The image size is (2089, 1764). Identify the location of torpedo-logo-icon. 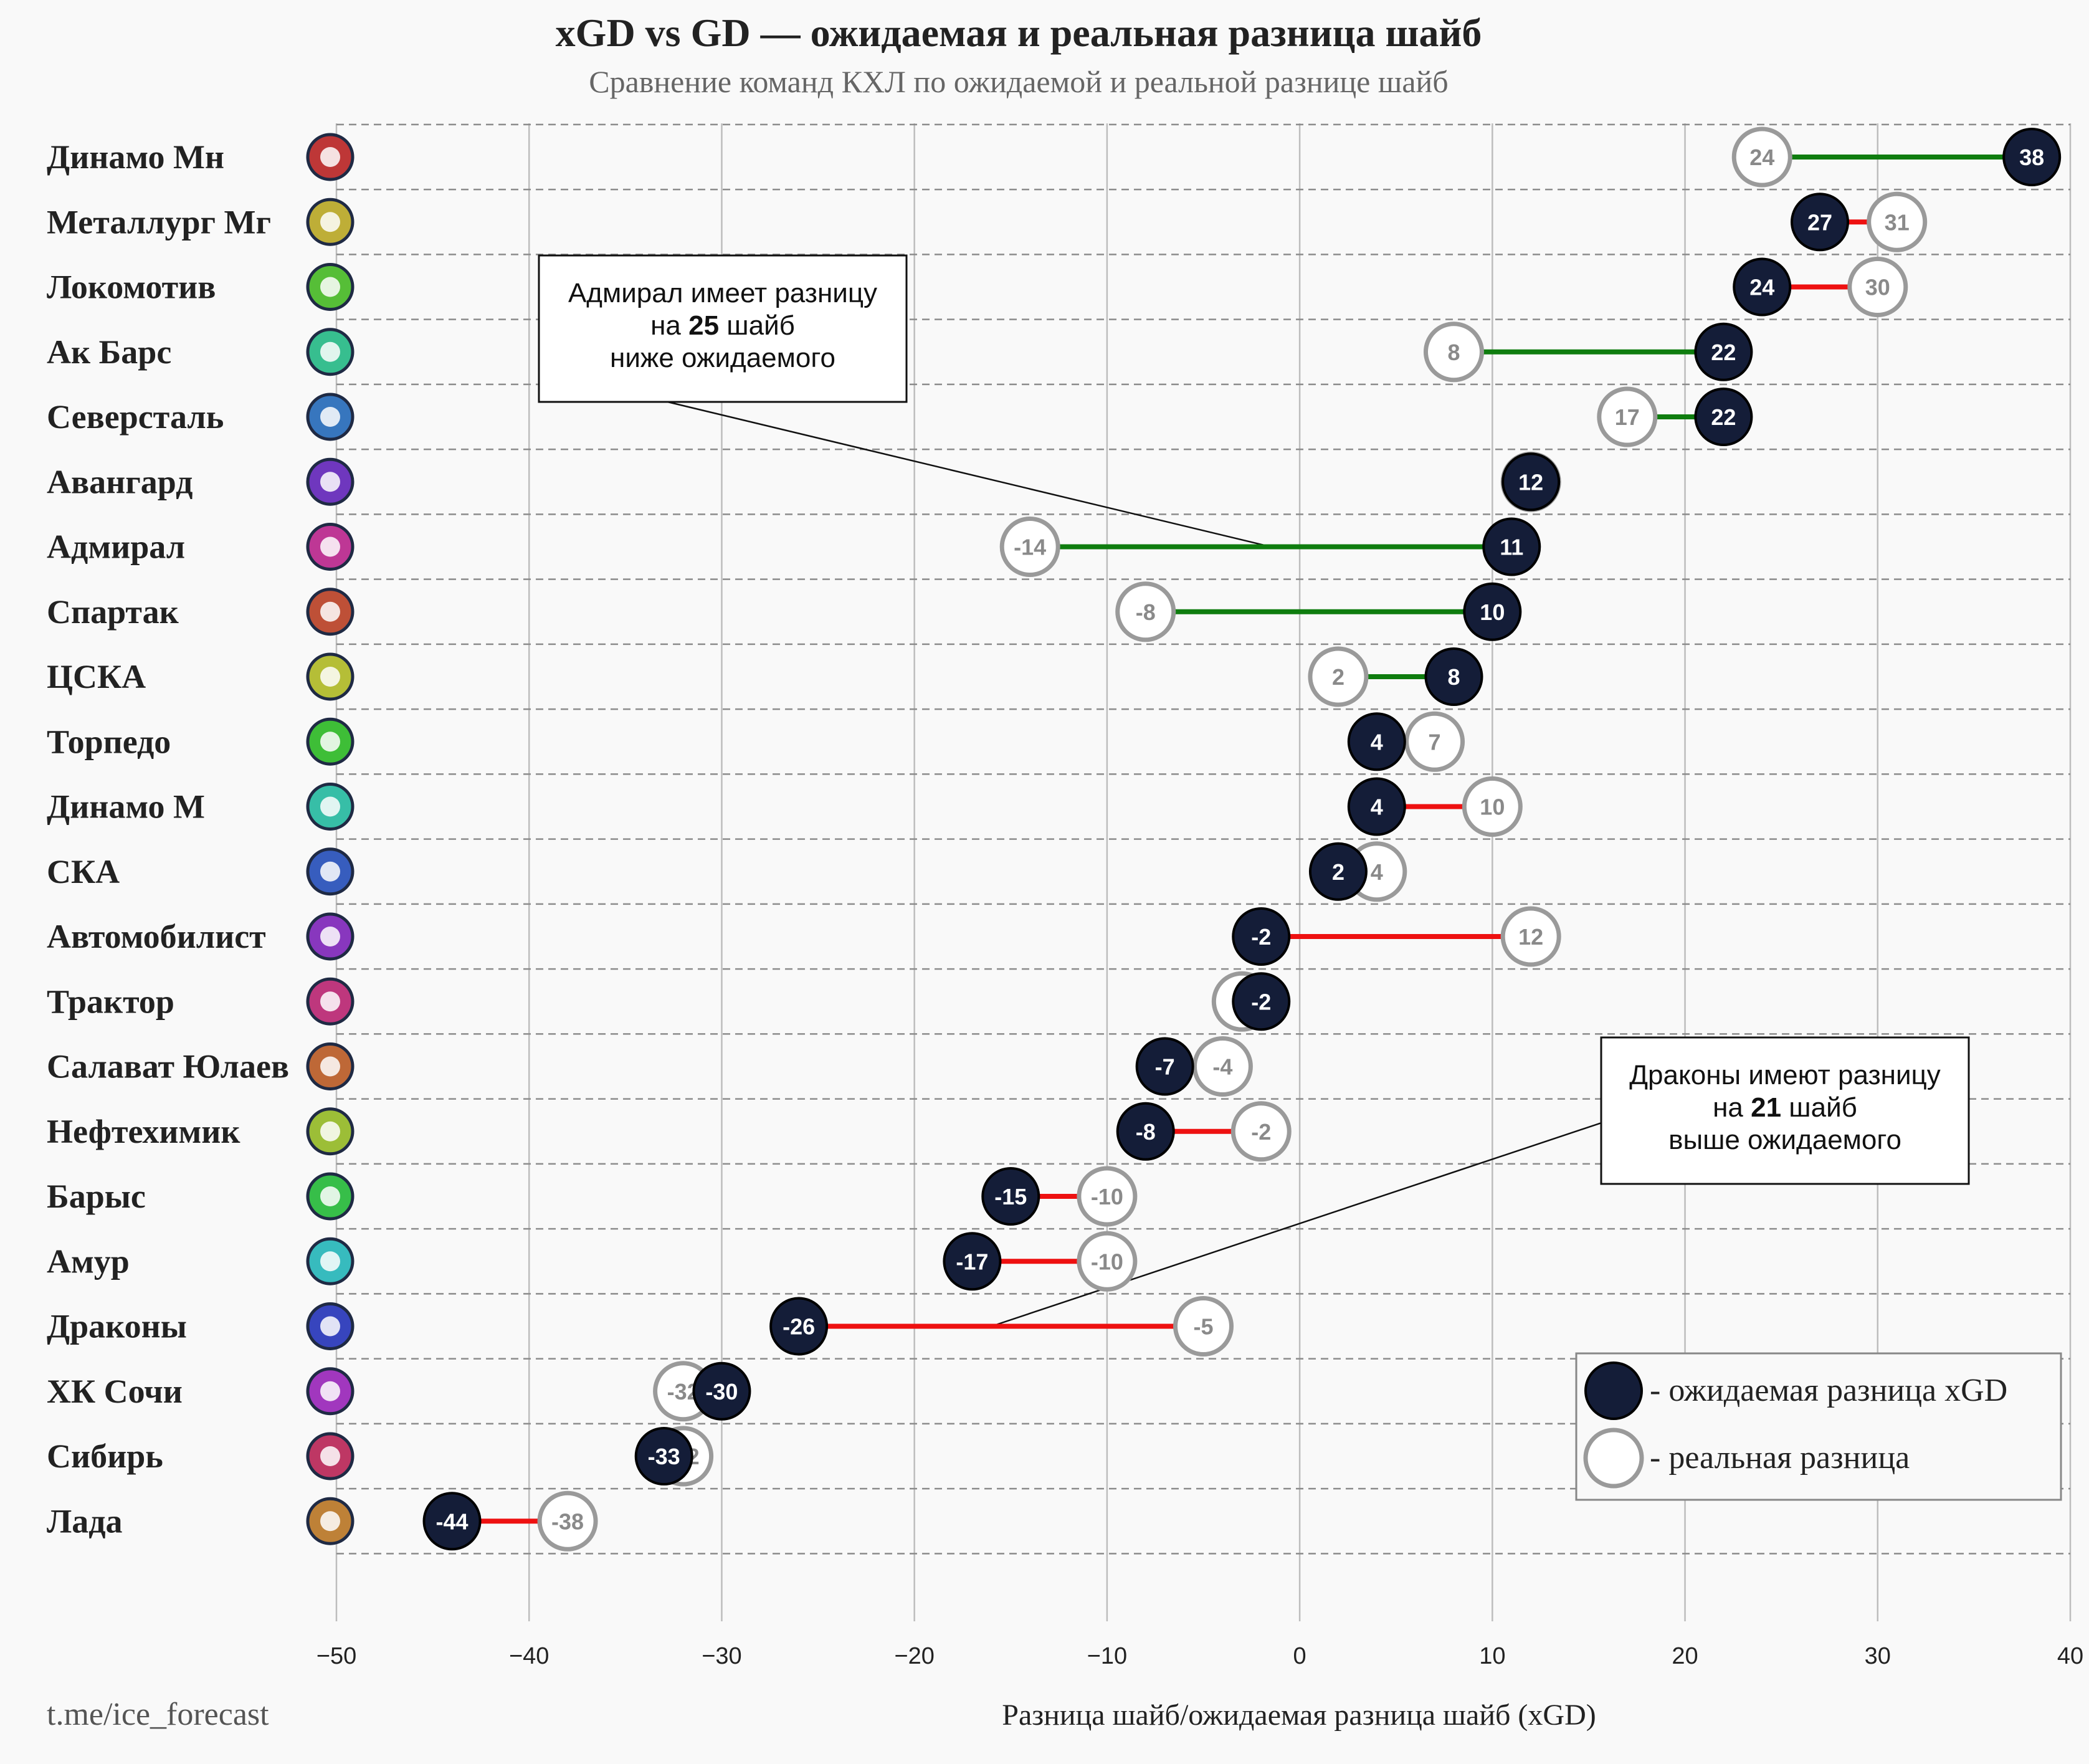
(330, 741).